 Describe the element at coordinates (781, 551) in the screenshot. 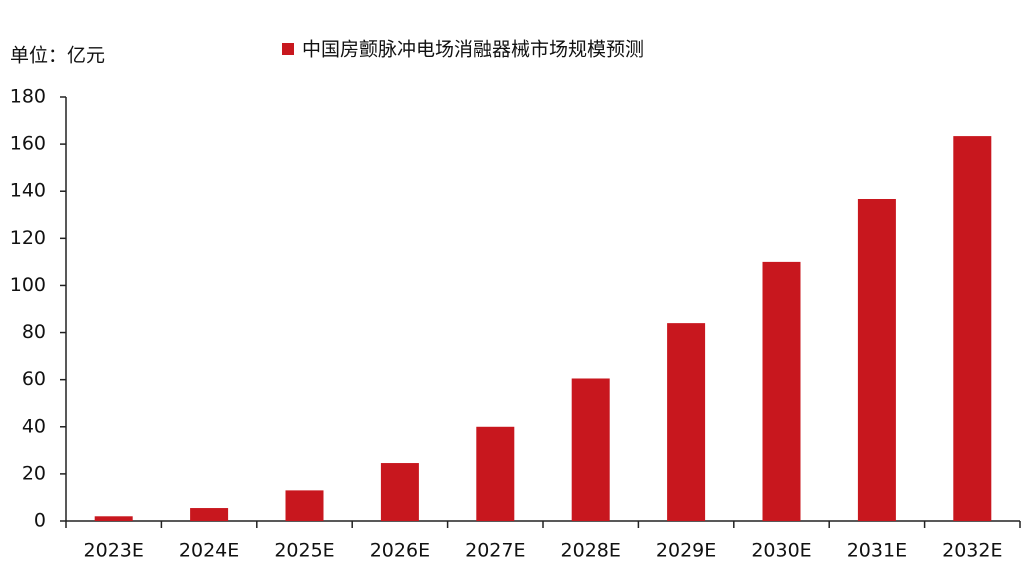

I see `x-tick-label: 2030E` at that location.